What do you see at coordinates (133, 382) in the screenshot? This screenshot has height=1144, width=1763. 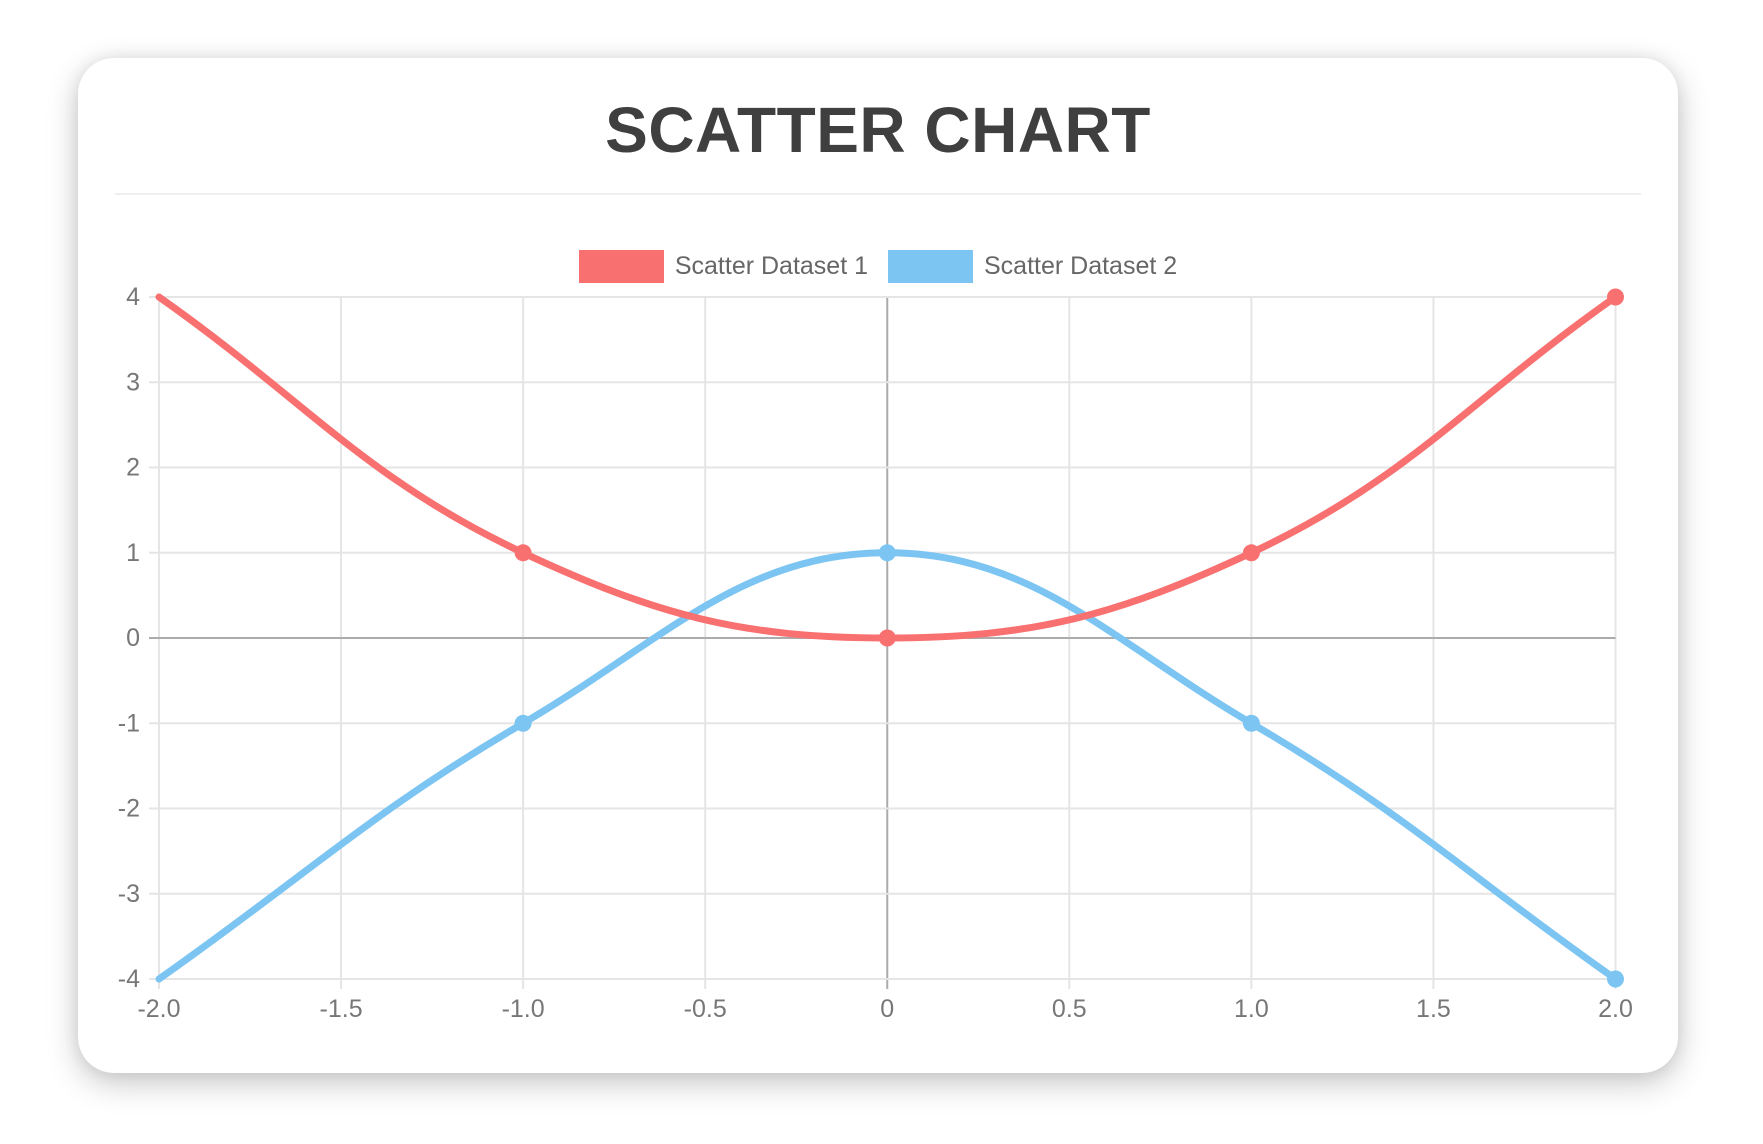 I see `y-tick-label: 3` at bounding box center [133, 382].